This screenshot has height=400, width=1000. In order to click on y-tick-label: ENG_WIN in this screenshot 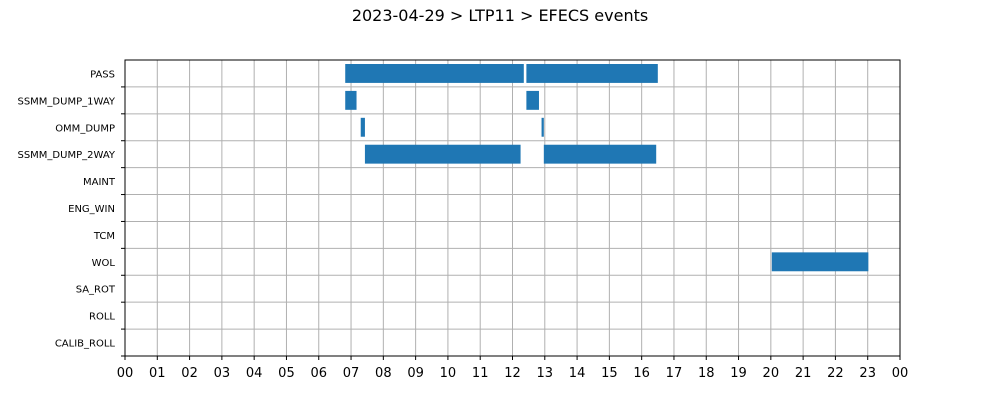, I will do `click(91, 209)`.